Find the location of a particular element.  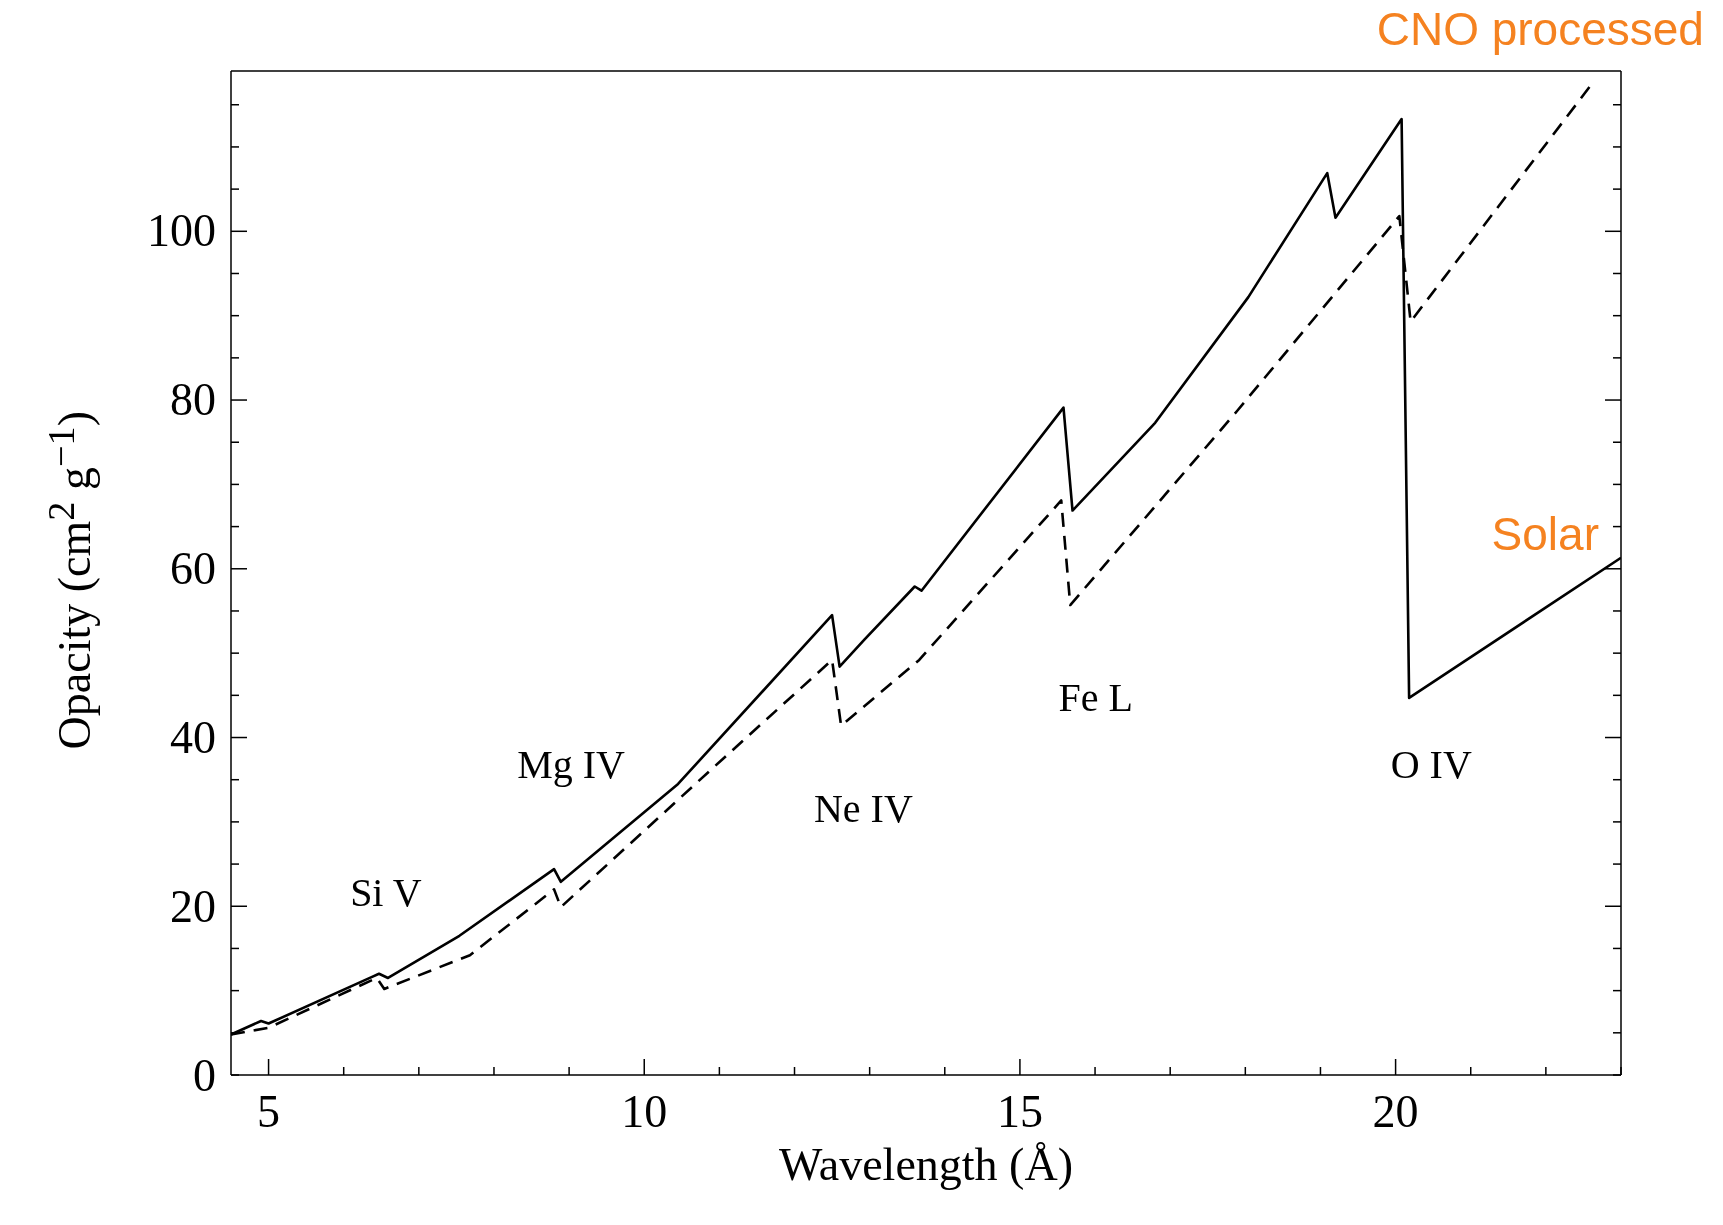

series-label: CNO processed is located at coordinates (1540, 29).